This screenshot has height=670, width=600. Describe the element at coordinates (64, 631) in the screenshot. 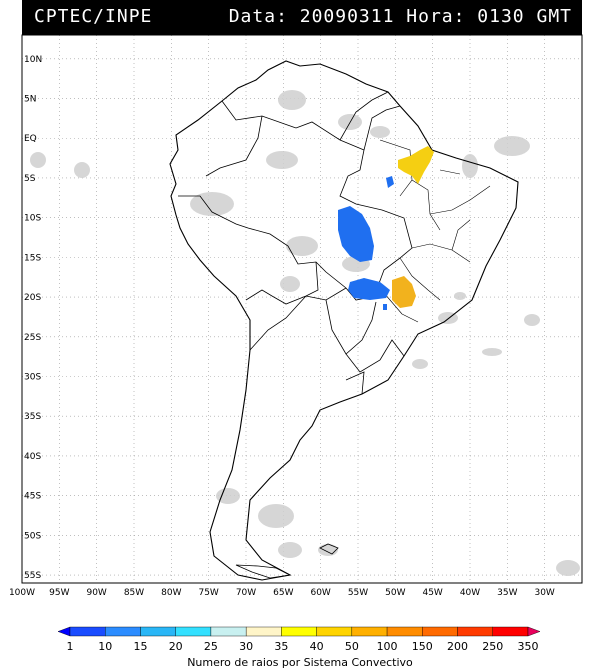

I see `colorbar-arrow-low` at that location.